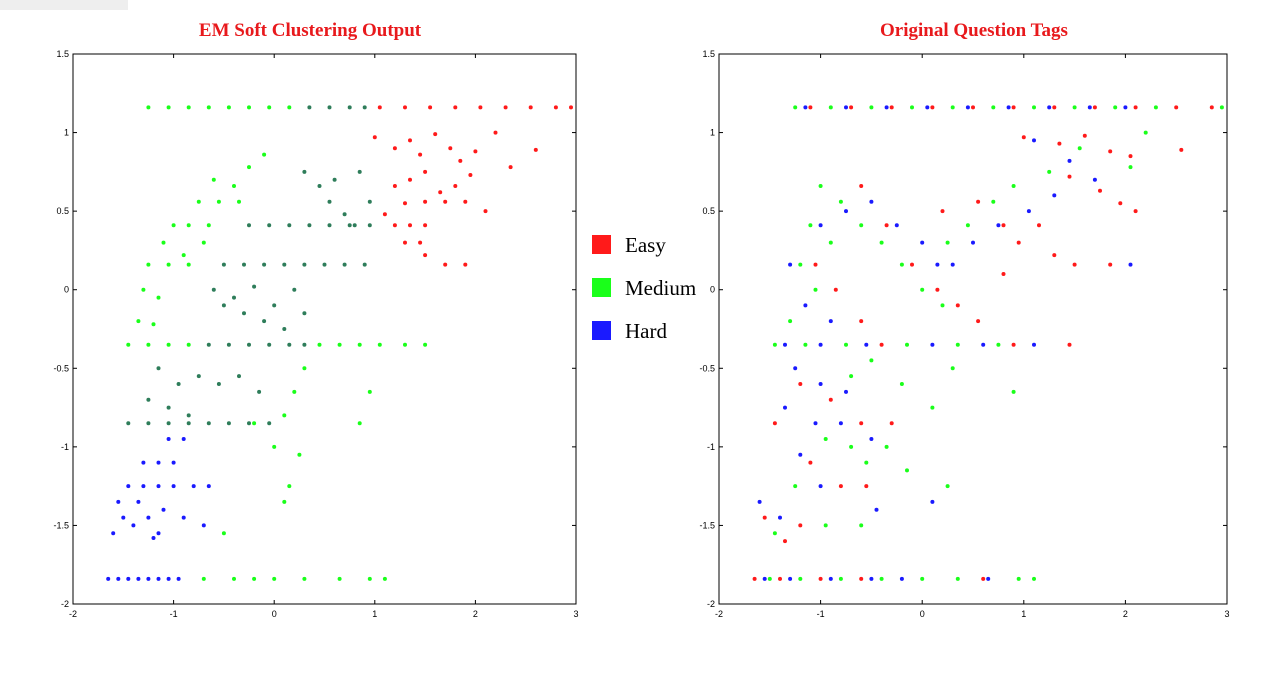 The height and width of the screenshot is (675, 1276). Describe the element at coordinates (601, 244) in the screenshot. I see `legend-swatch-easy` at that location.